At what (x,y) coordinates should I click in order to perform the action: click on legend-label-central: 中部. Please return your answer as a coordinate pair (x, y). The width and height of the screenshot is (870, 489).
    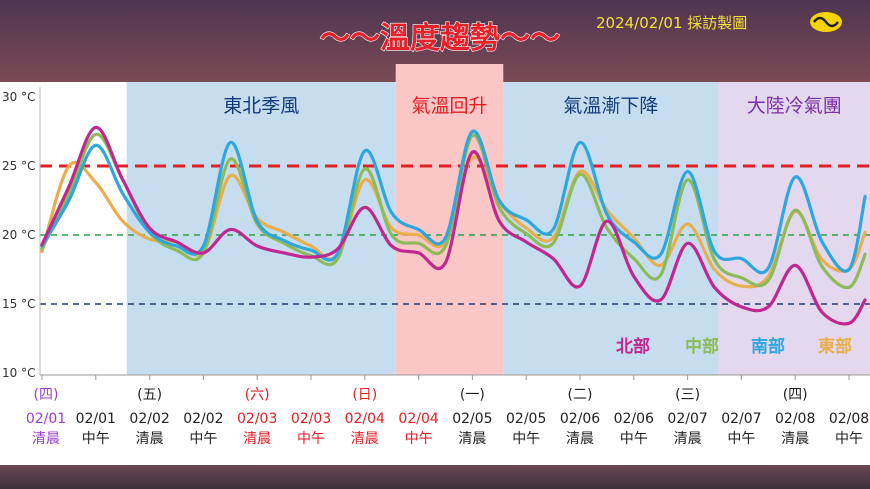
    Looking at the image, I should click on (702, 346).